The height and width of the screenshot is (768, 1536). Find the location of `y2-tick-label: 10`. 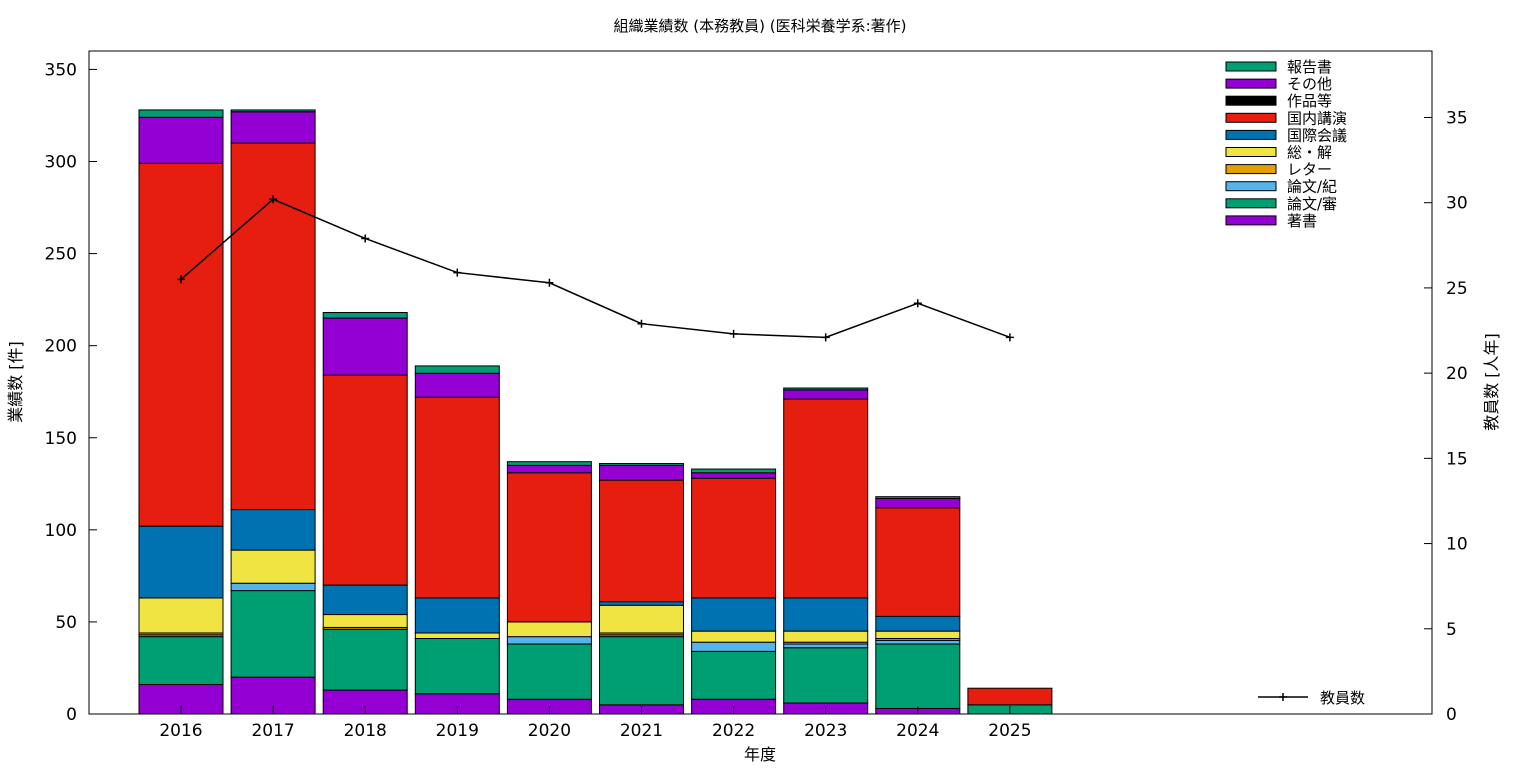

y2-tick-label: 10 is located at coordinates (1457, 545).